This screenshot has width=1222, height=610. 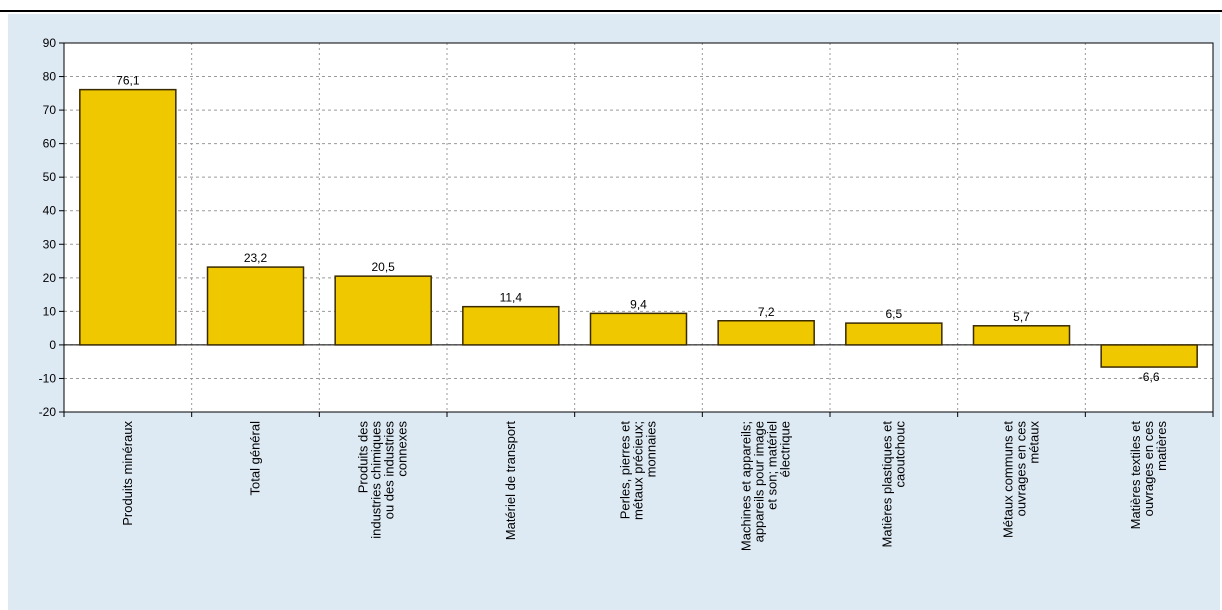 What do you see at coordinates (772, 465) in the screenshot?
I see `category-label-line: et son; matériel` at bounding box center [772, 465].